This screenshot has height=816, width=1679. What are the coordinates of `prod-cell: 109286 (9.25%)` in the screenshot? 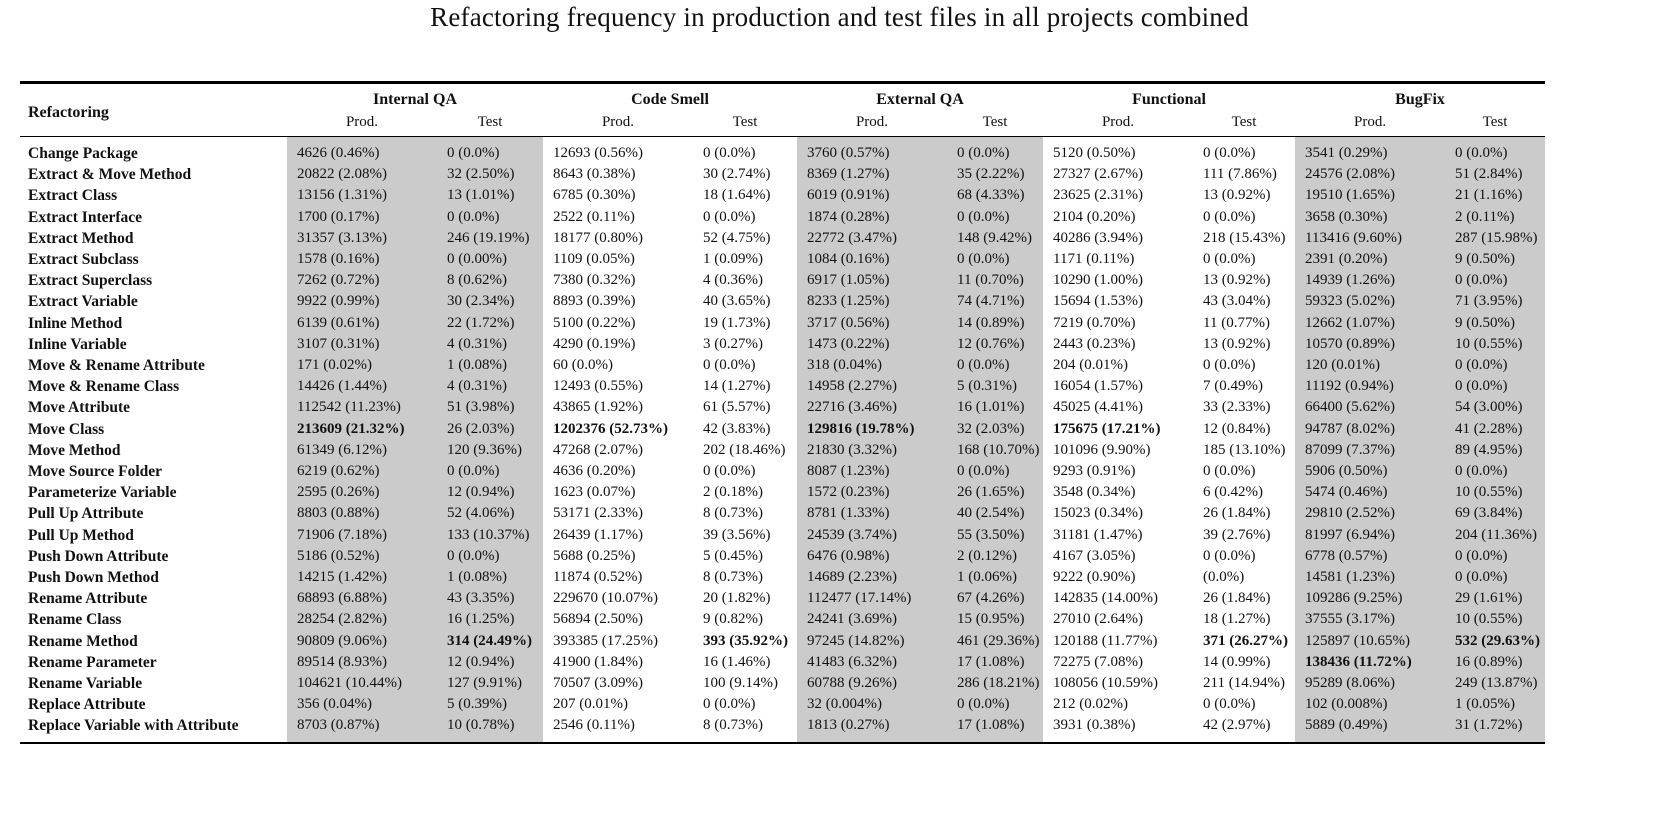 It's located at (1370, 599).